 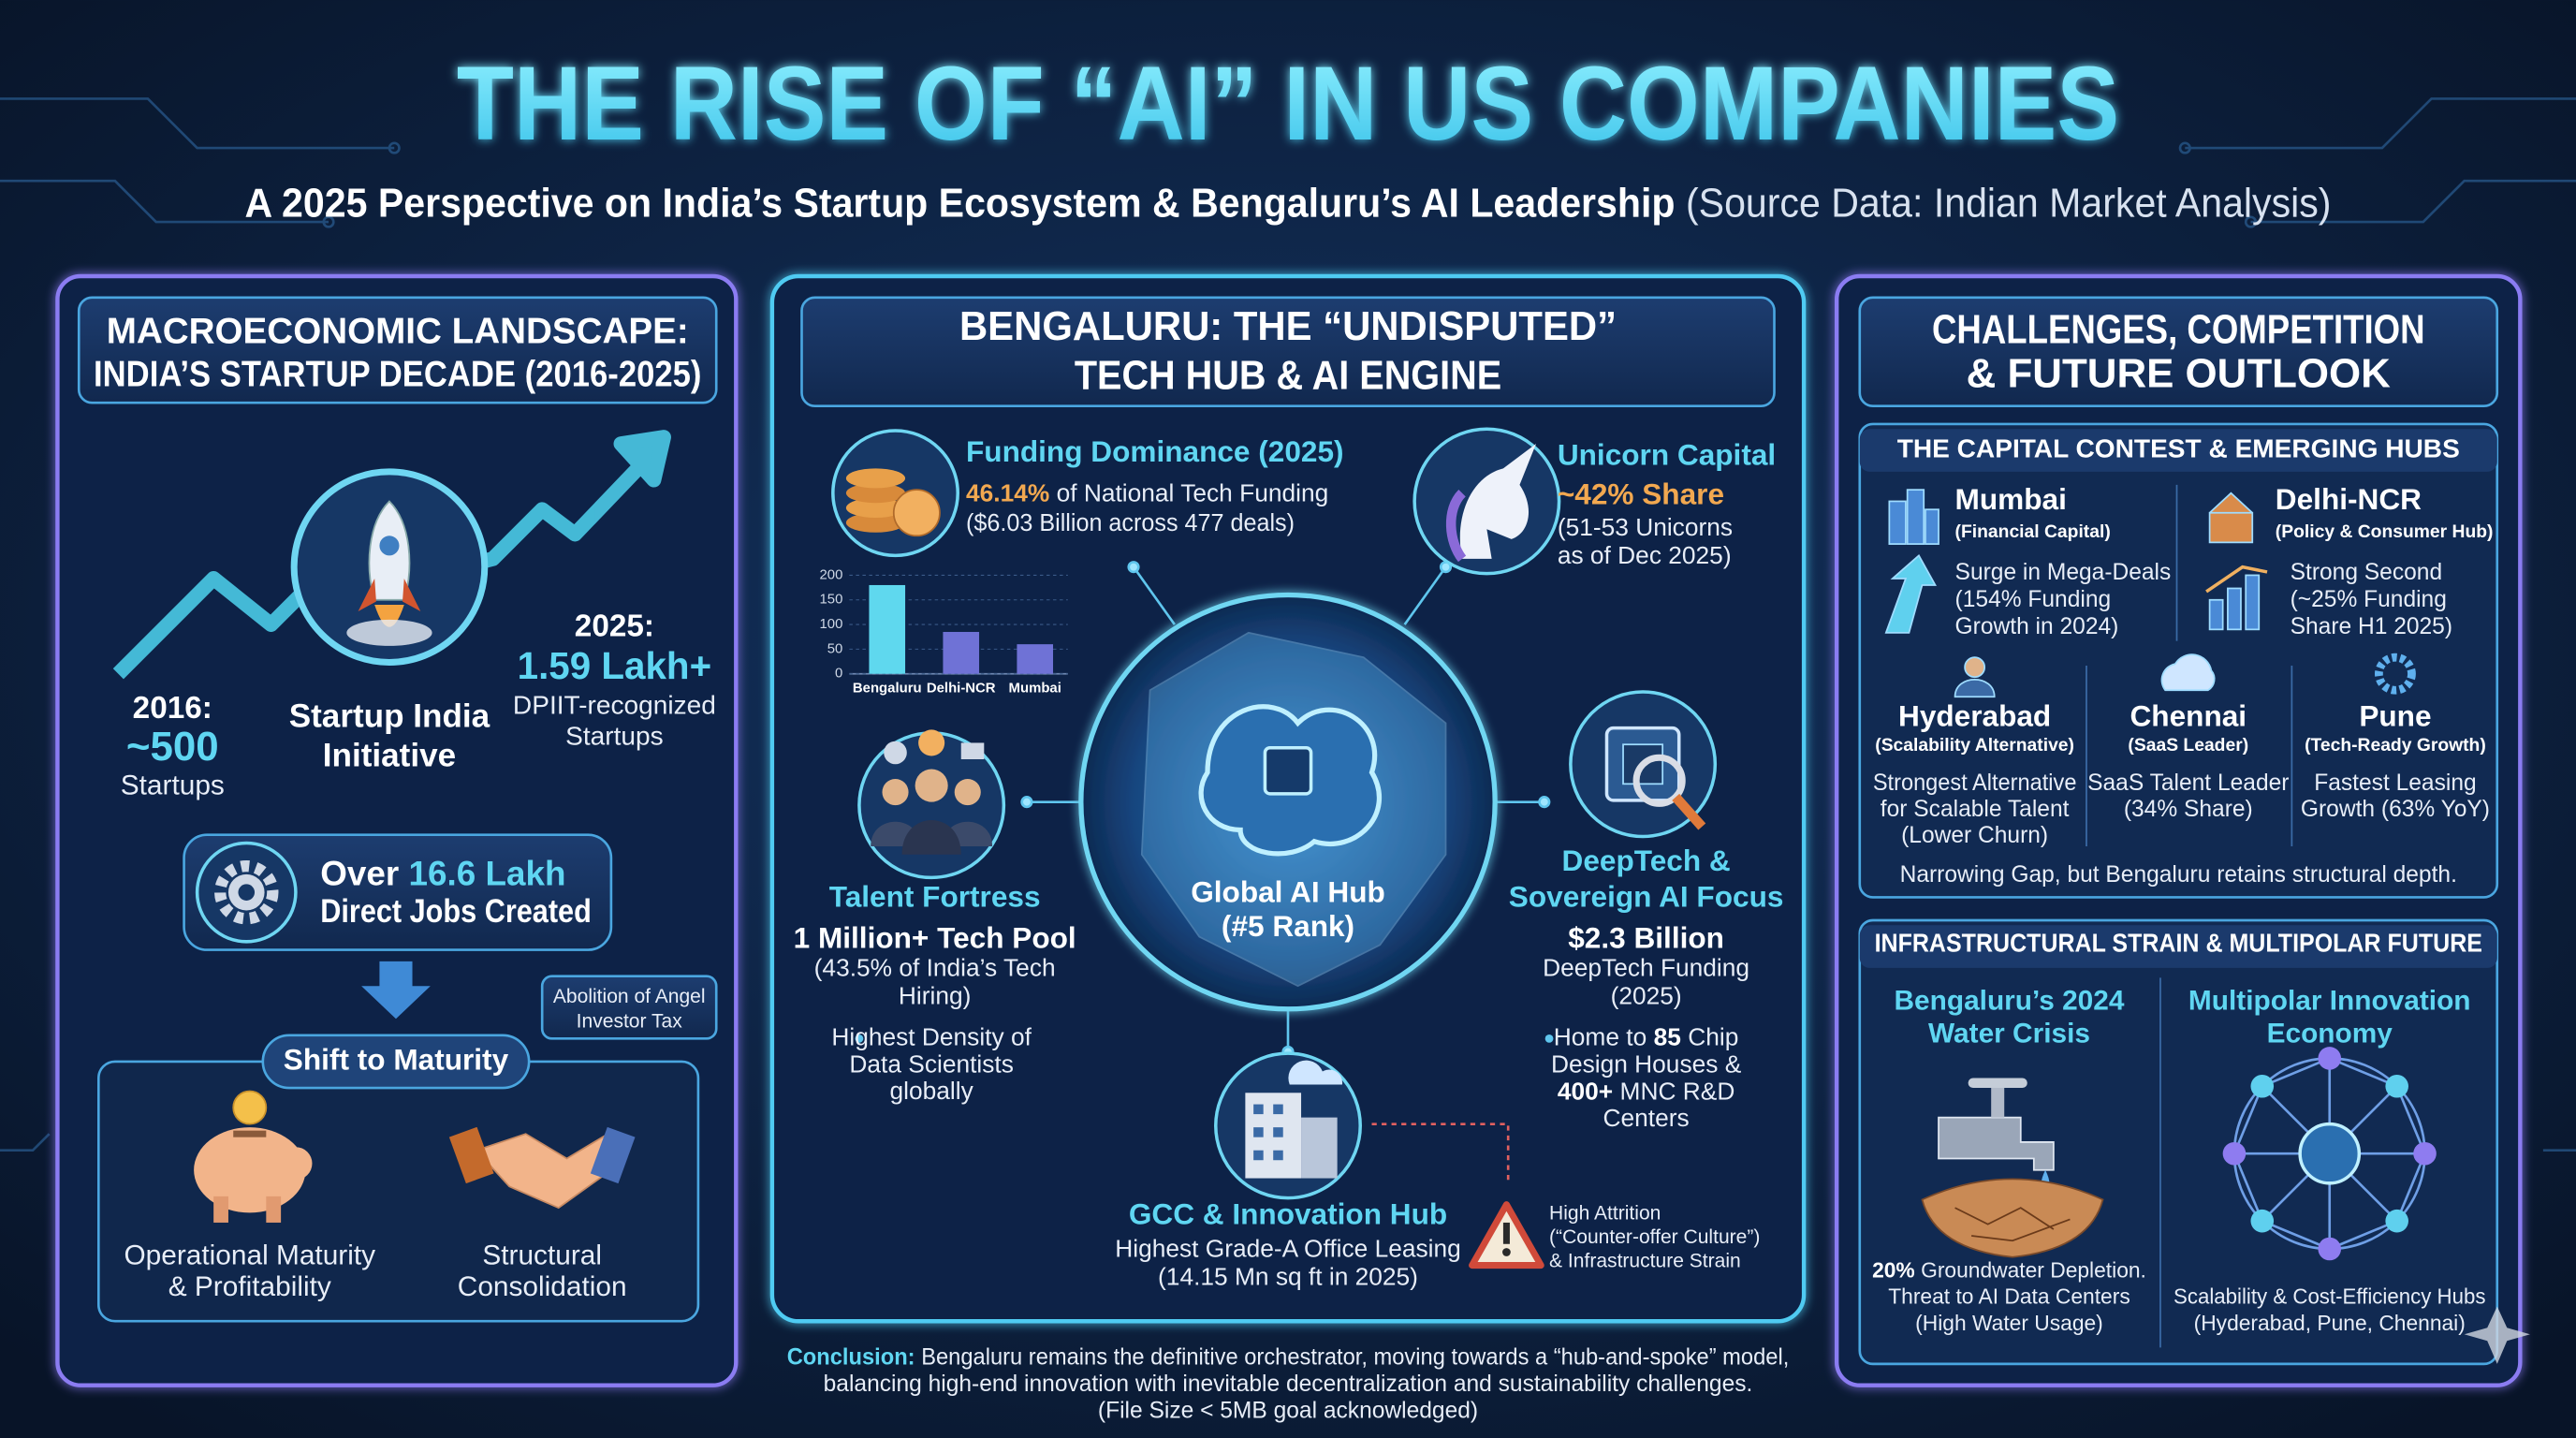 What do you see at coordinates (1585, 1091) in the screenshot?
I see `deeptech-bullet: 400+` at bounding box center [1585, 1091].